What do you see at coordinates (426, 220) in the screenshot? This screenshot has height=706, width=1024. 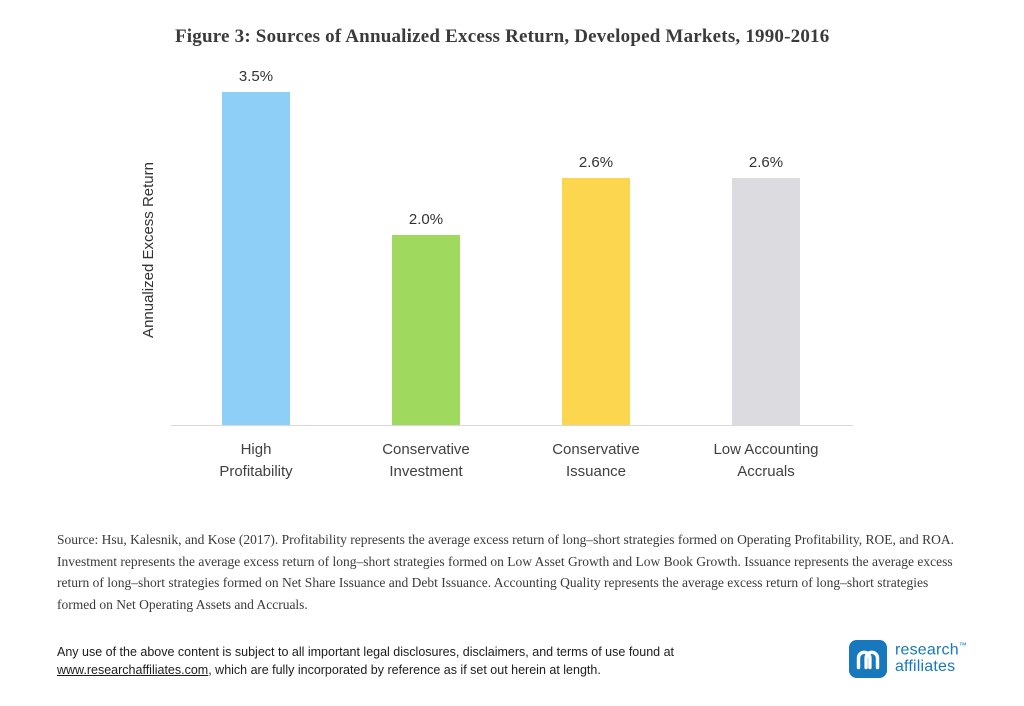 I see `bar-value-label: 2.0%` at bounding box center [426, 220].